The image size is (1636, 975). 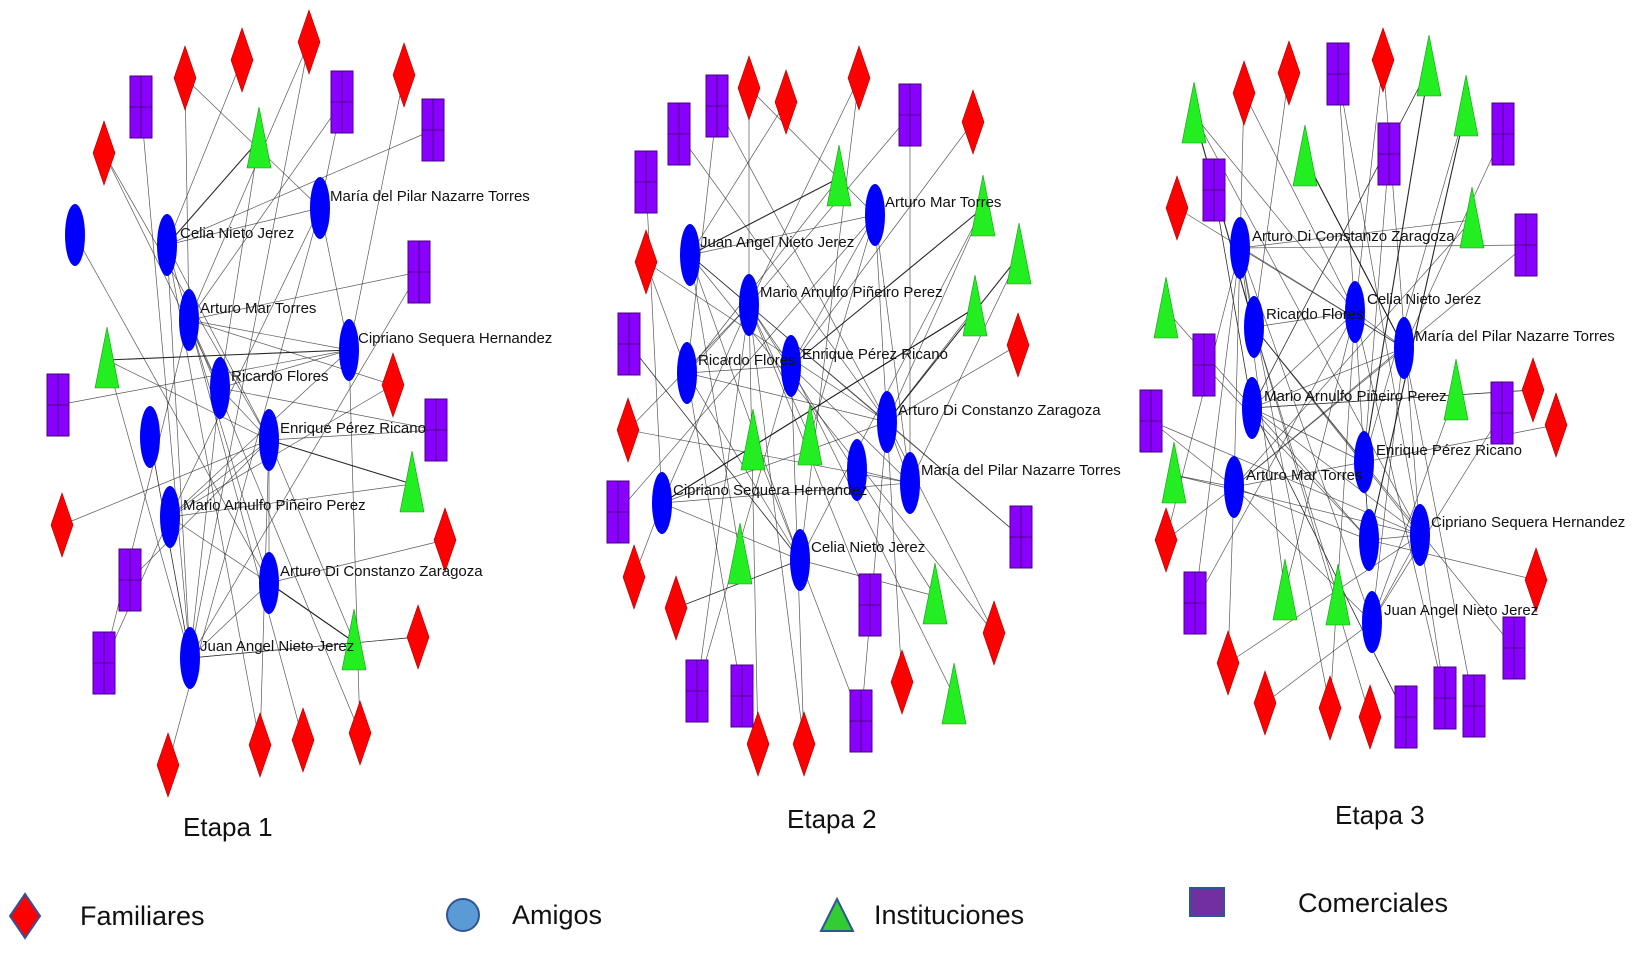 I want to click on square-icon, so click(x=1207, y=902).